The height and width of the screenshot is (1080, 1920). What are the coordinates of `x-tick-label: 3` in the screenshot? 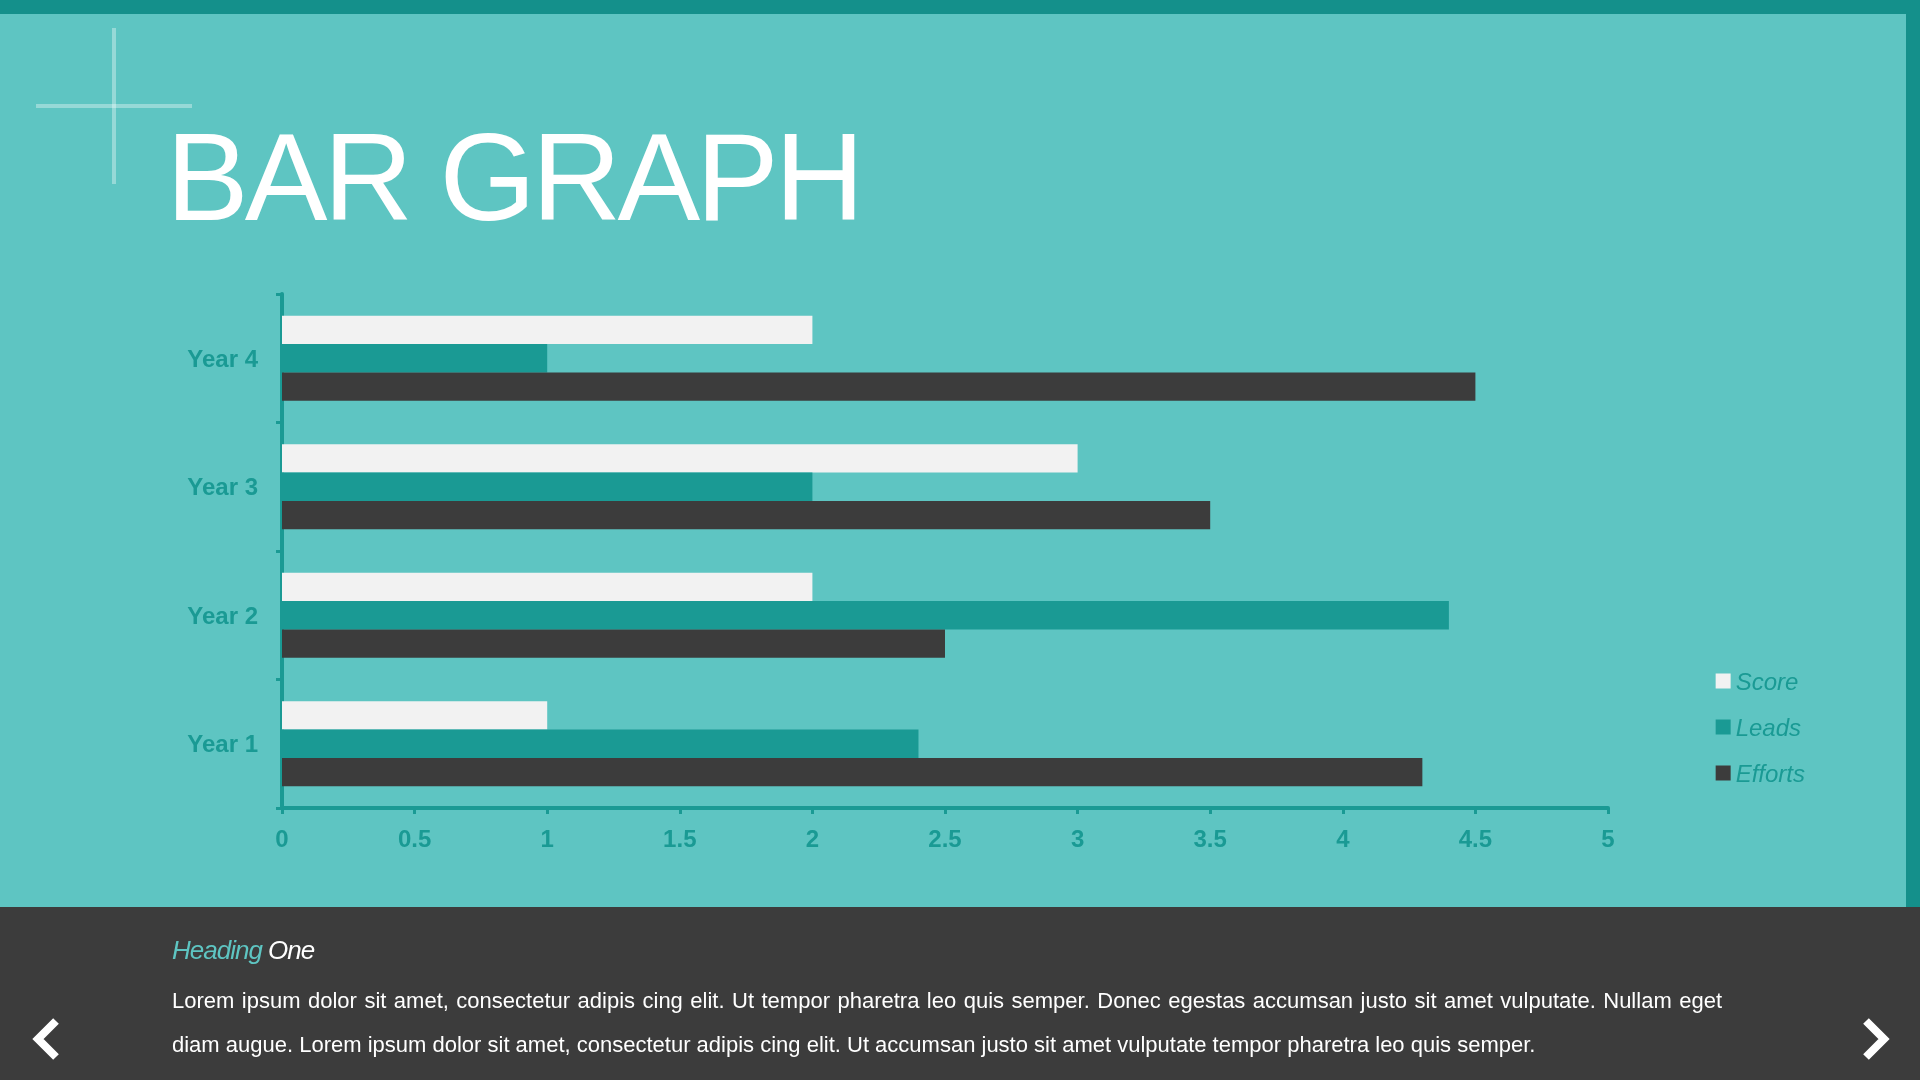 It's located at (1077, 838).